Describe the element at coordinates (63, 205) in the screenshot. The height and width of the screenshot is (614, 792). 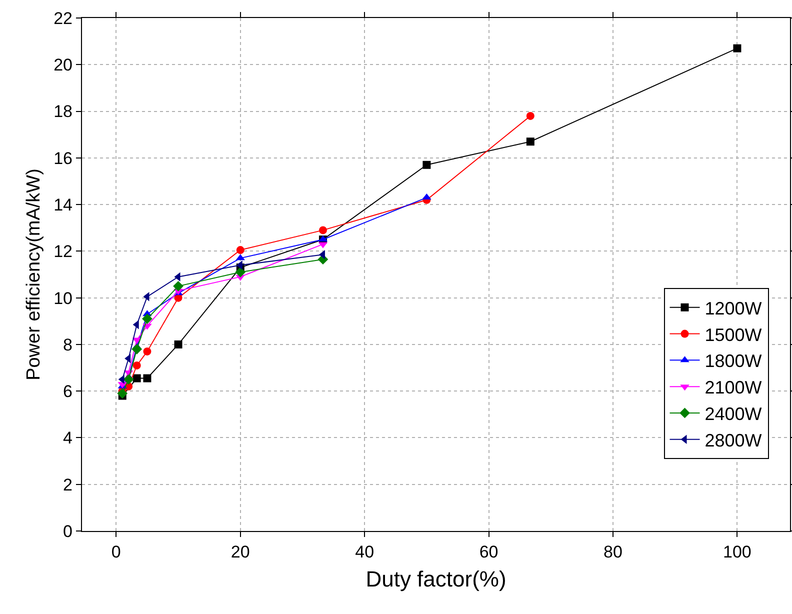
I see `y-tick-label: 14` at that location.